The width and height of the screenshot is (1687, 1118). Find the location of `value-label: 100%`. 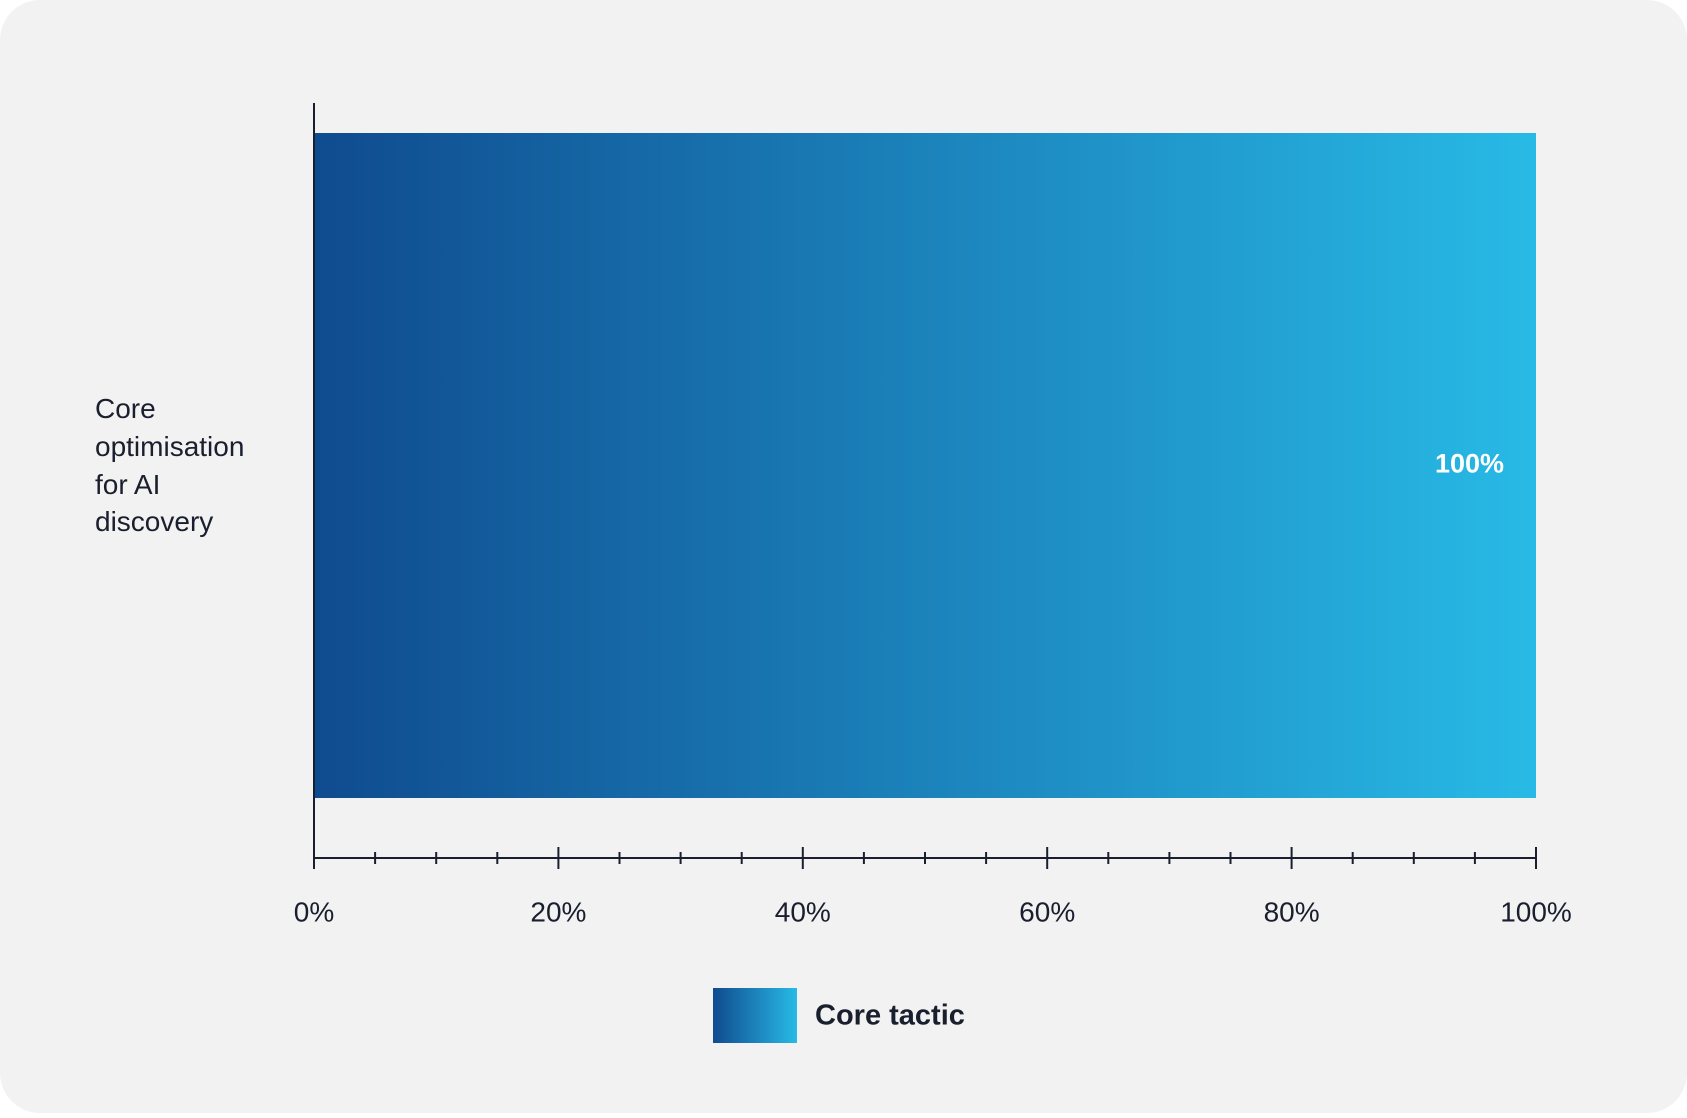

value-label: 100% is located at coordinates (1469, 464).